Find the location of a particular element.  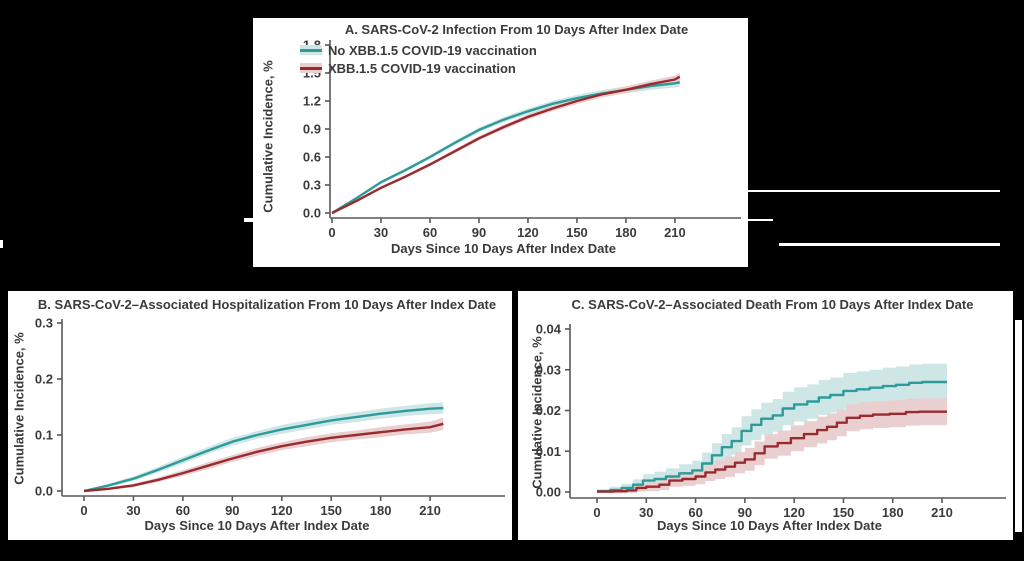

legend-item: No XBB.1.5 COVID-19 vaccination is located at coordinates (418, 50).